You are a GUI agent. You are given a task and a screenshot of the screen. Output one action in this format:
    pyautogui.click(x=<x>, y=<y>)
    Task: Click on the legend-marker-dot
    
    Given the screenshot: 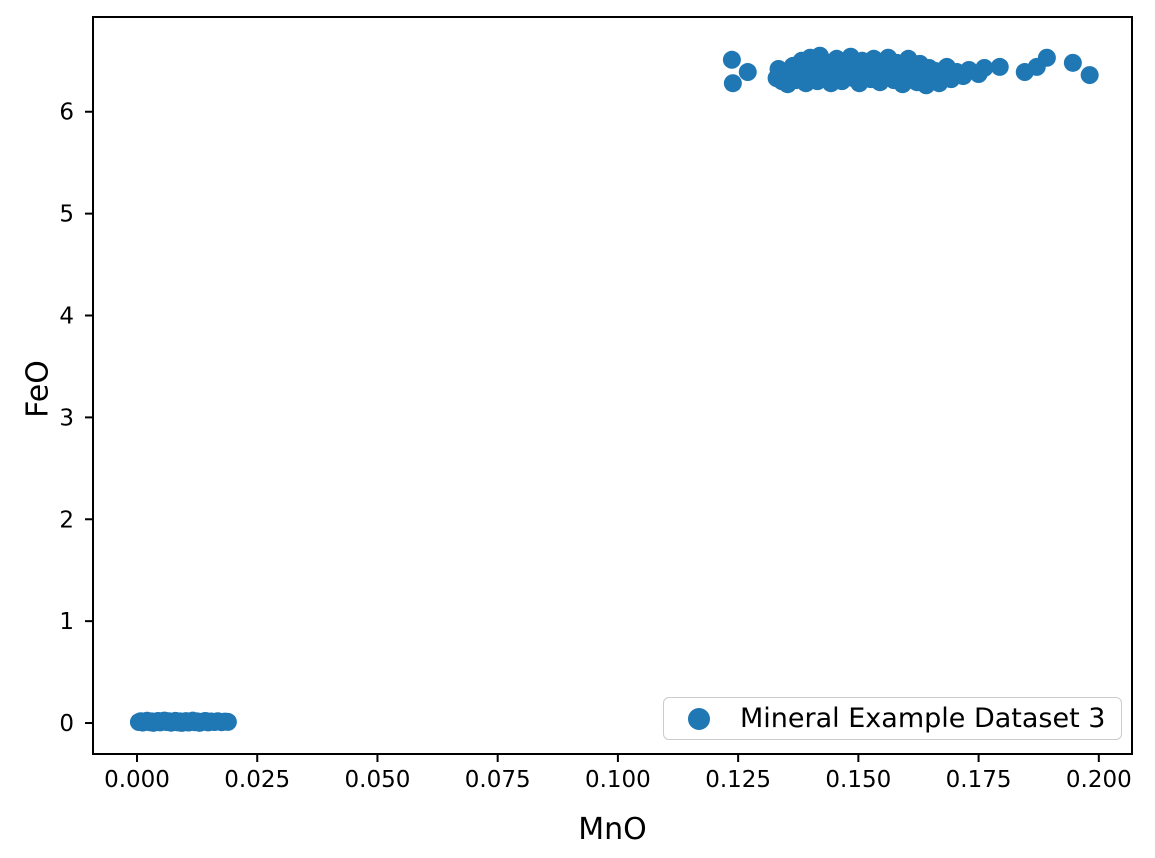 What is the action you would take?
    pyautogui.click(x=699, y=718)
    